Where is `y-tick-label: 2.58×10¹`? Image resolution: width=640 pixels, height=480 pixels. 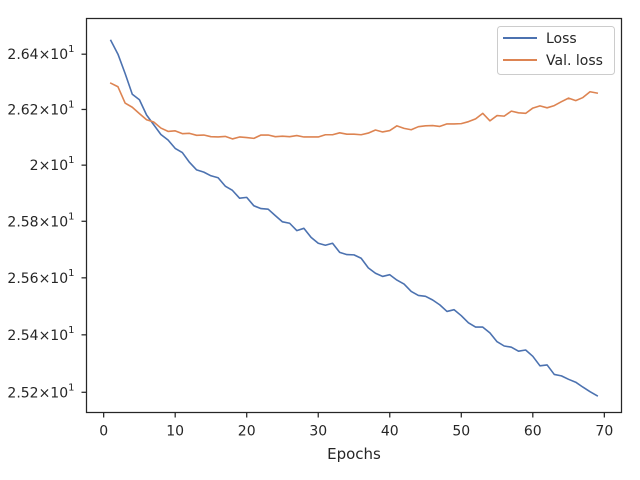
y-tick-label: 2.58×10¹ is located at coordinates (40, 220).